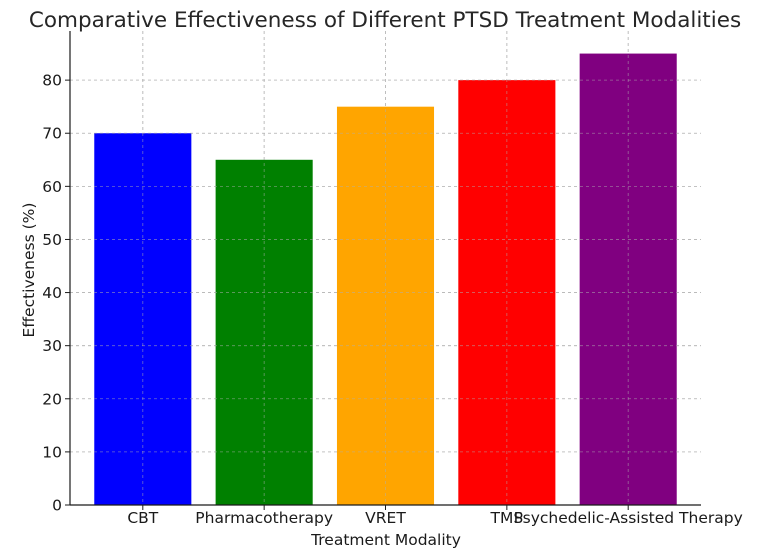 The height and width of the screenshot is (559, 770). I want to click on bar, so click(385, 306).